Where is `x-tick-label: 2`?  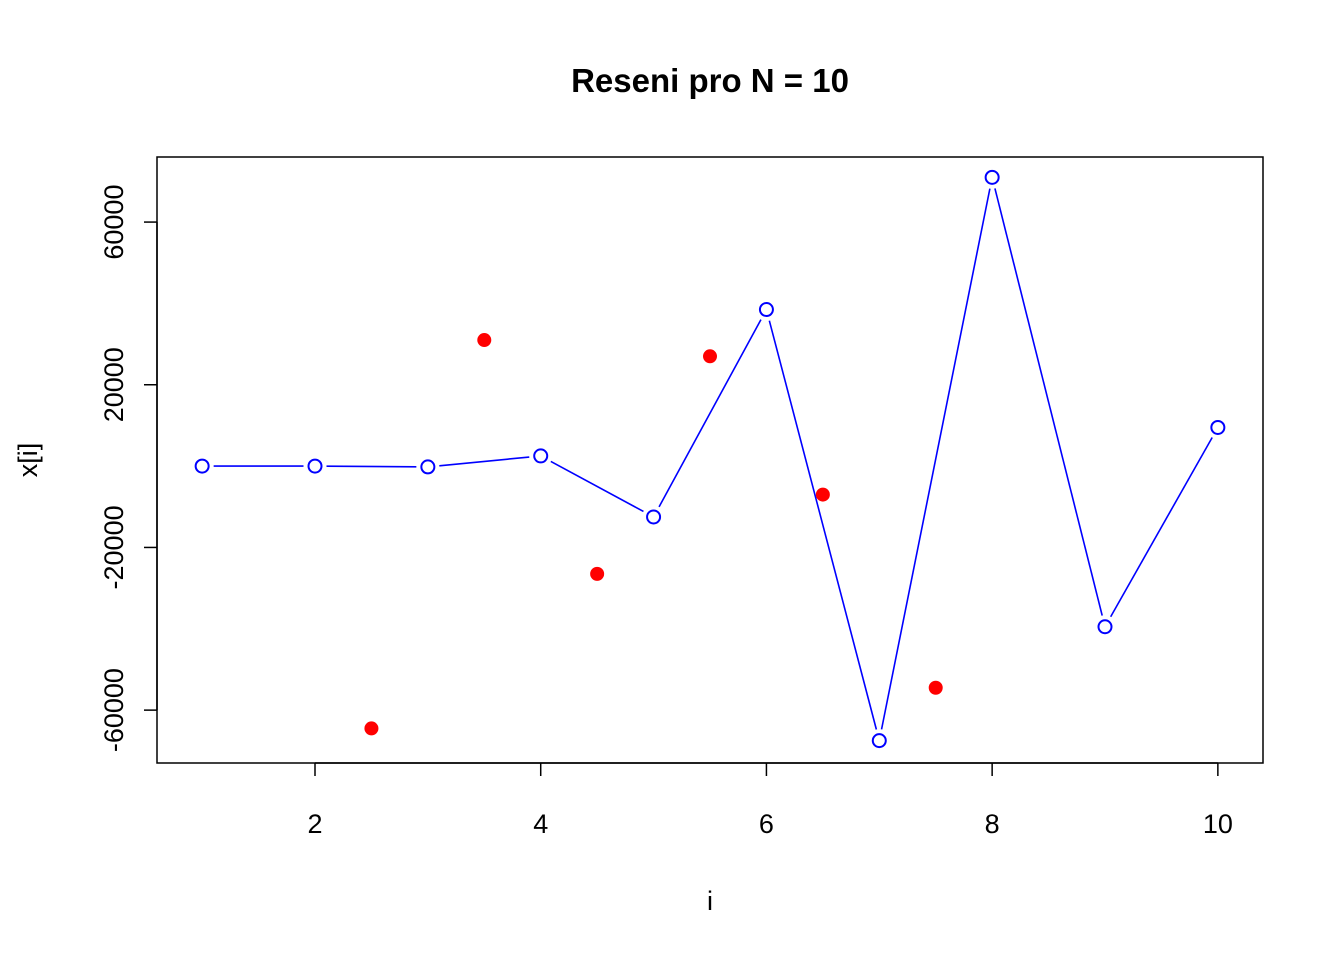
x-tick-label: 2 is located at coordinates (314, 824).